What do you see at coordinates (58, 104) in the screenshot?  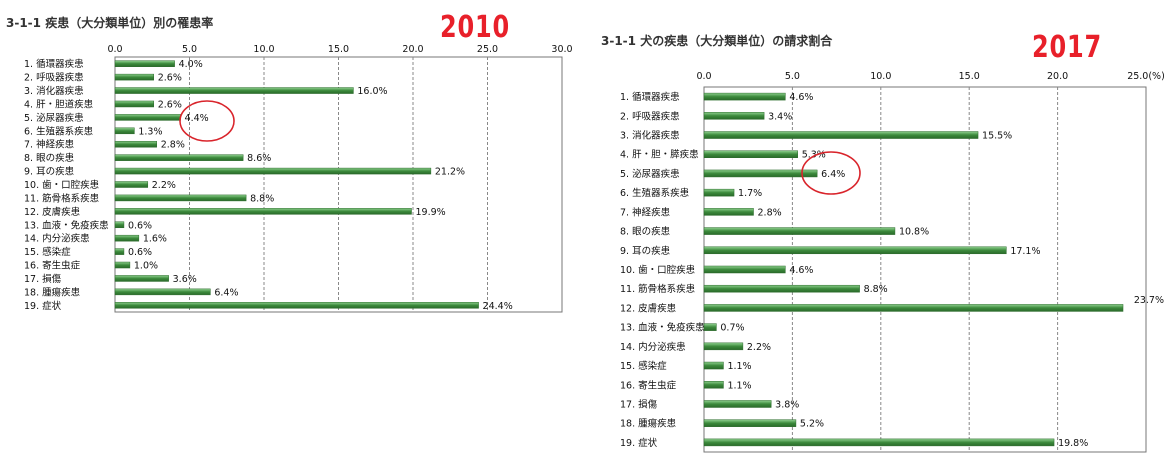 I see `category-label: 4. 肝・胆道疾患` at bounding box center [58, 104].